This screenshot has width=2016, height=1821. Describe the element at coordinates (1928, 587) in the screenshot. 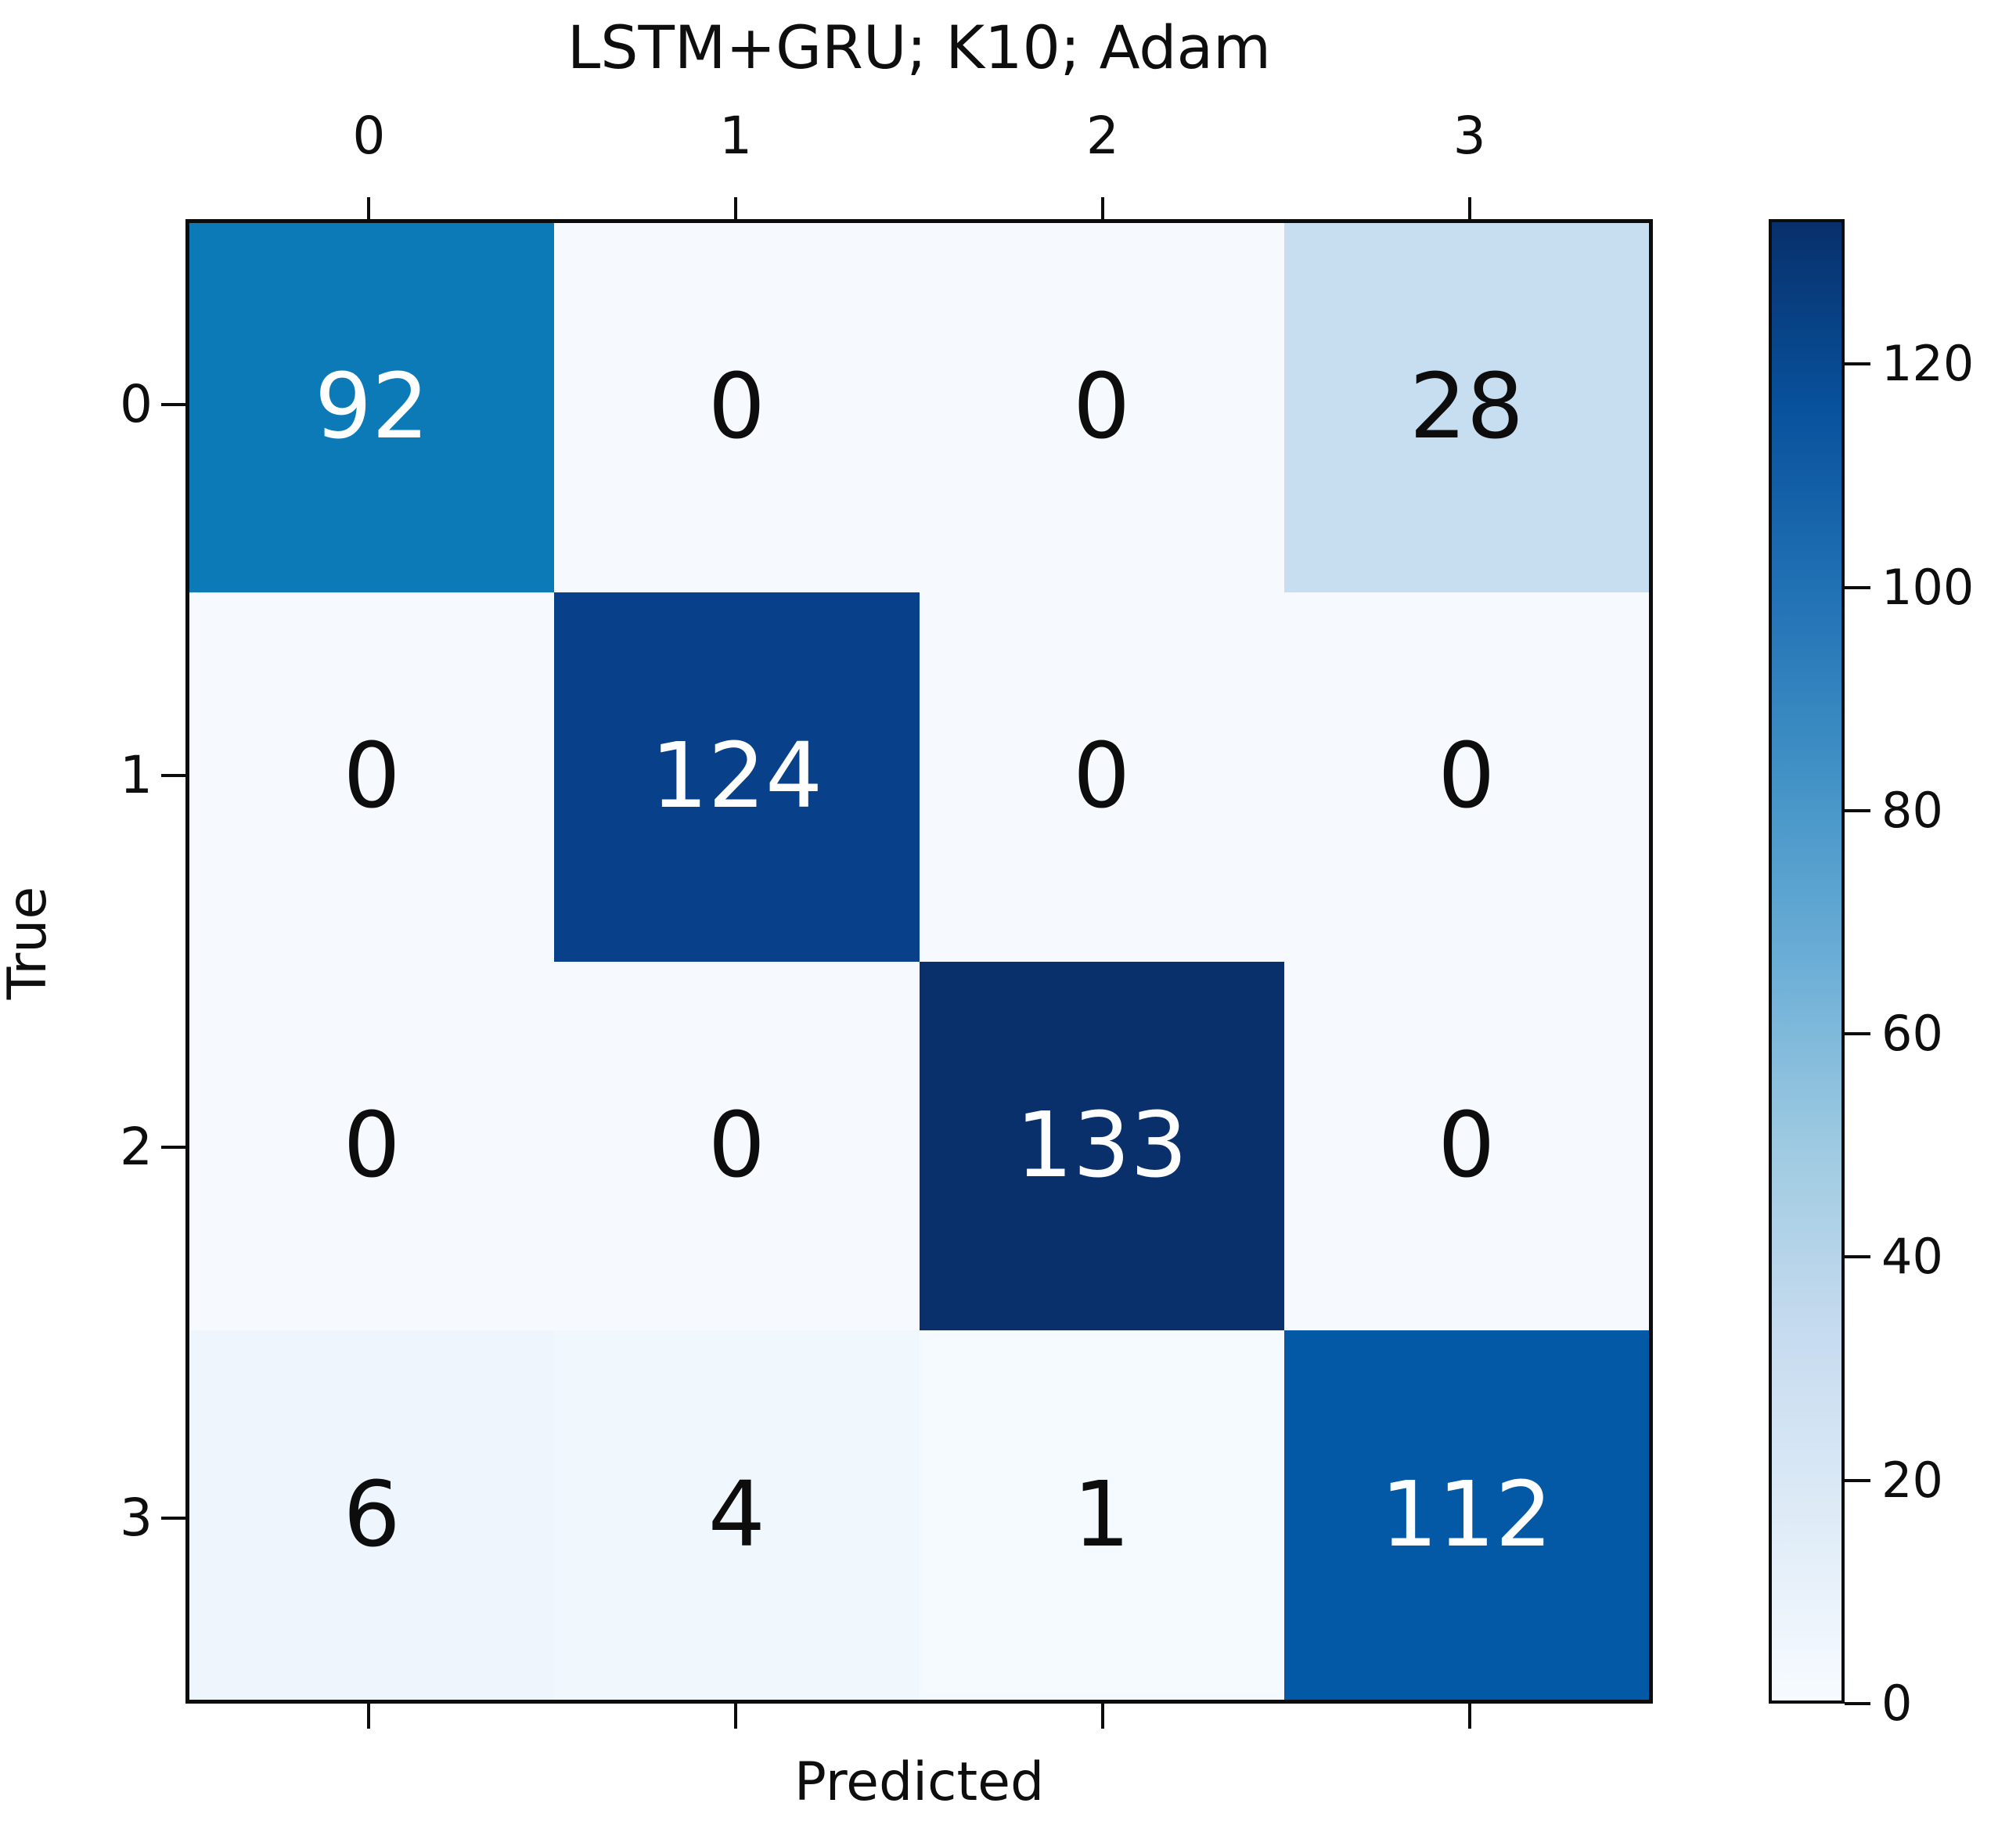

I see `colorbar-tick-label-100: 100` at that location.